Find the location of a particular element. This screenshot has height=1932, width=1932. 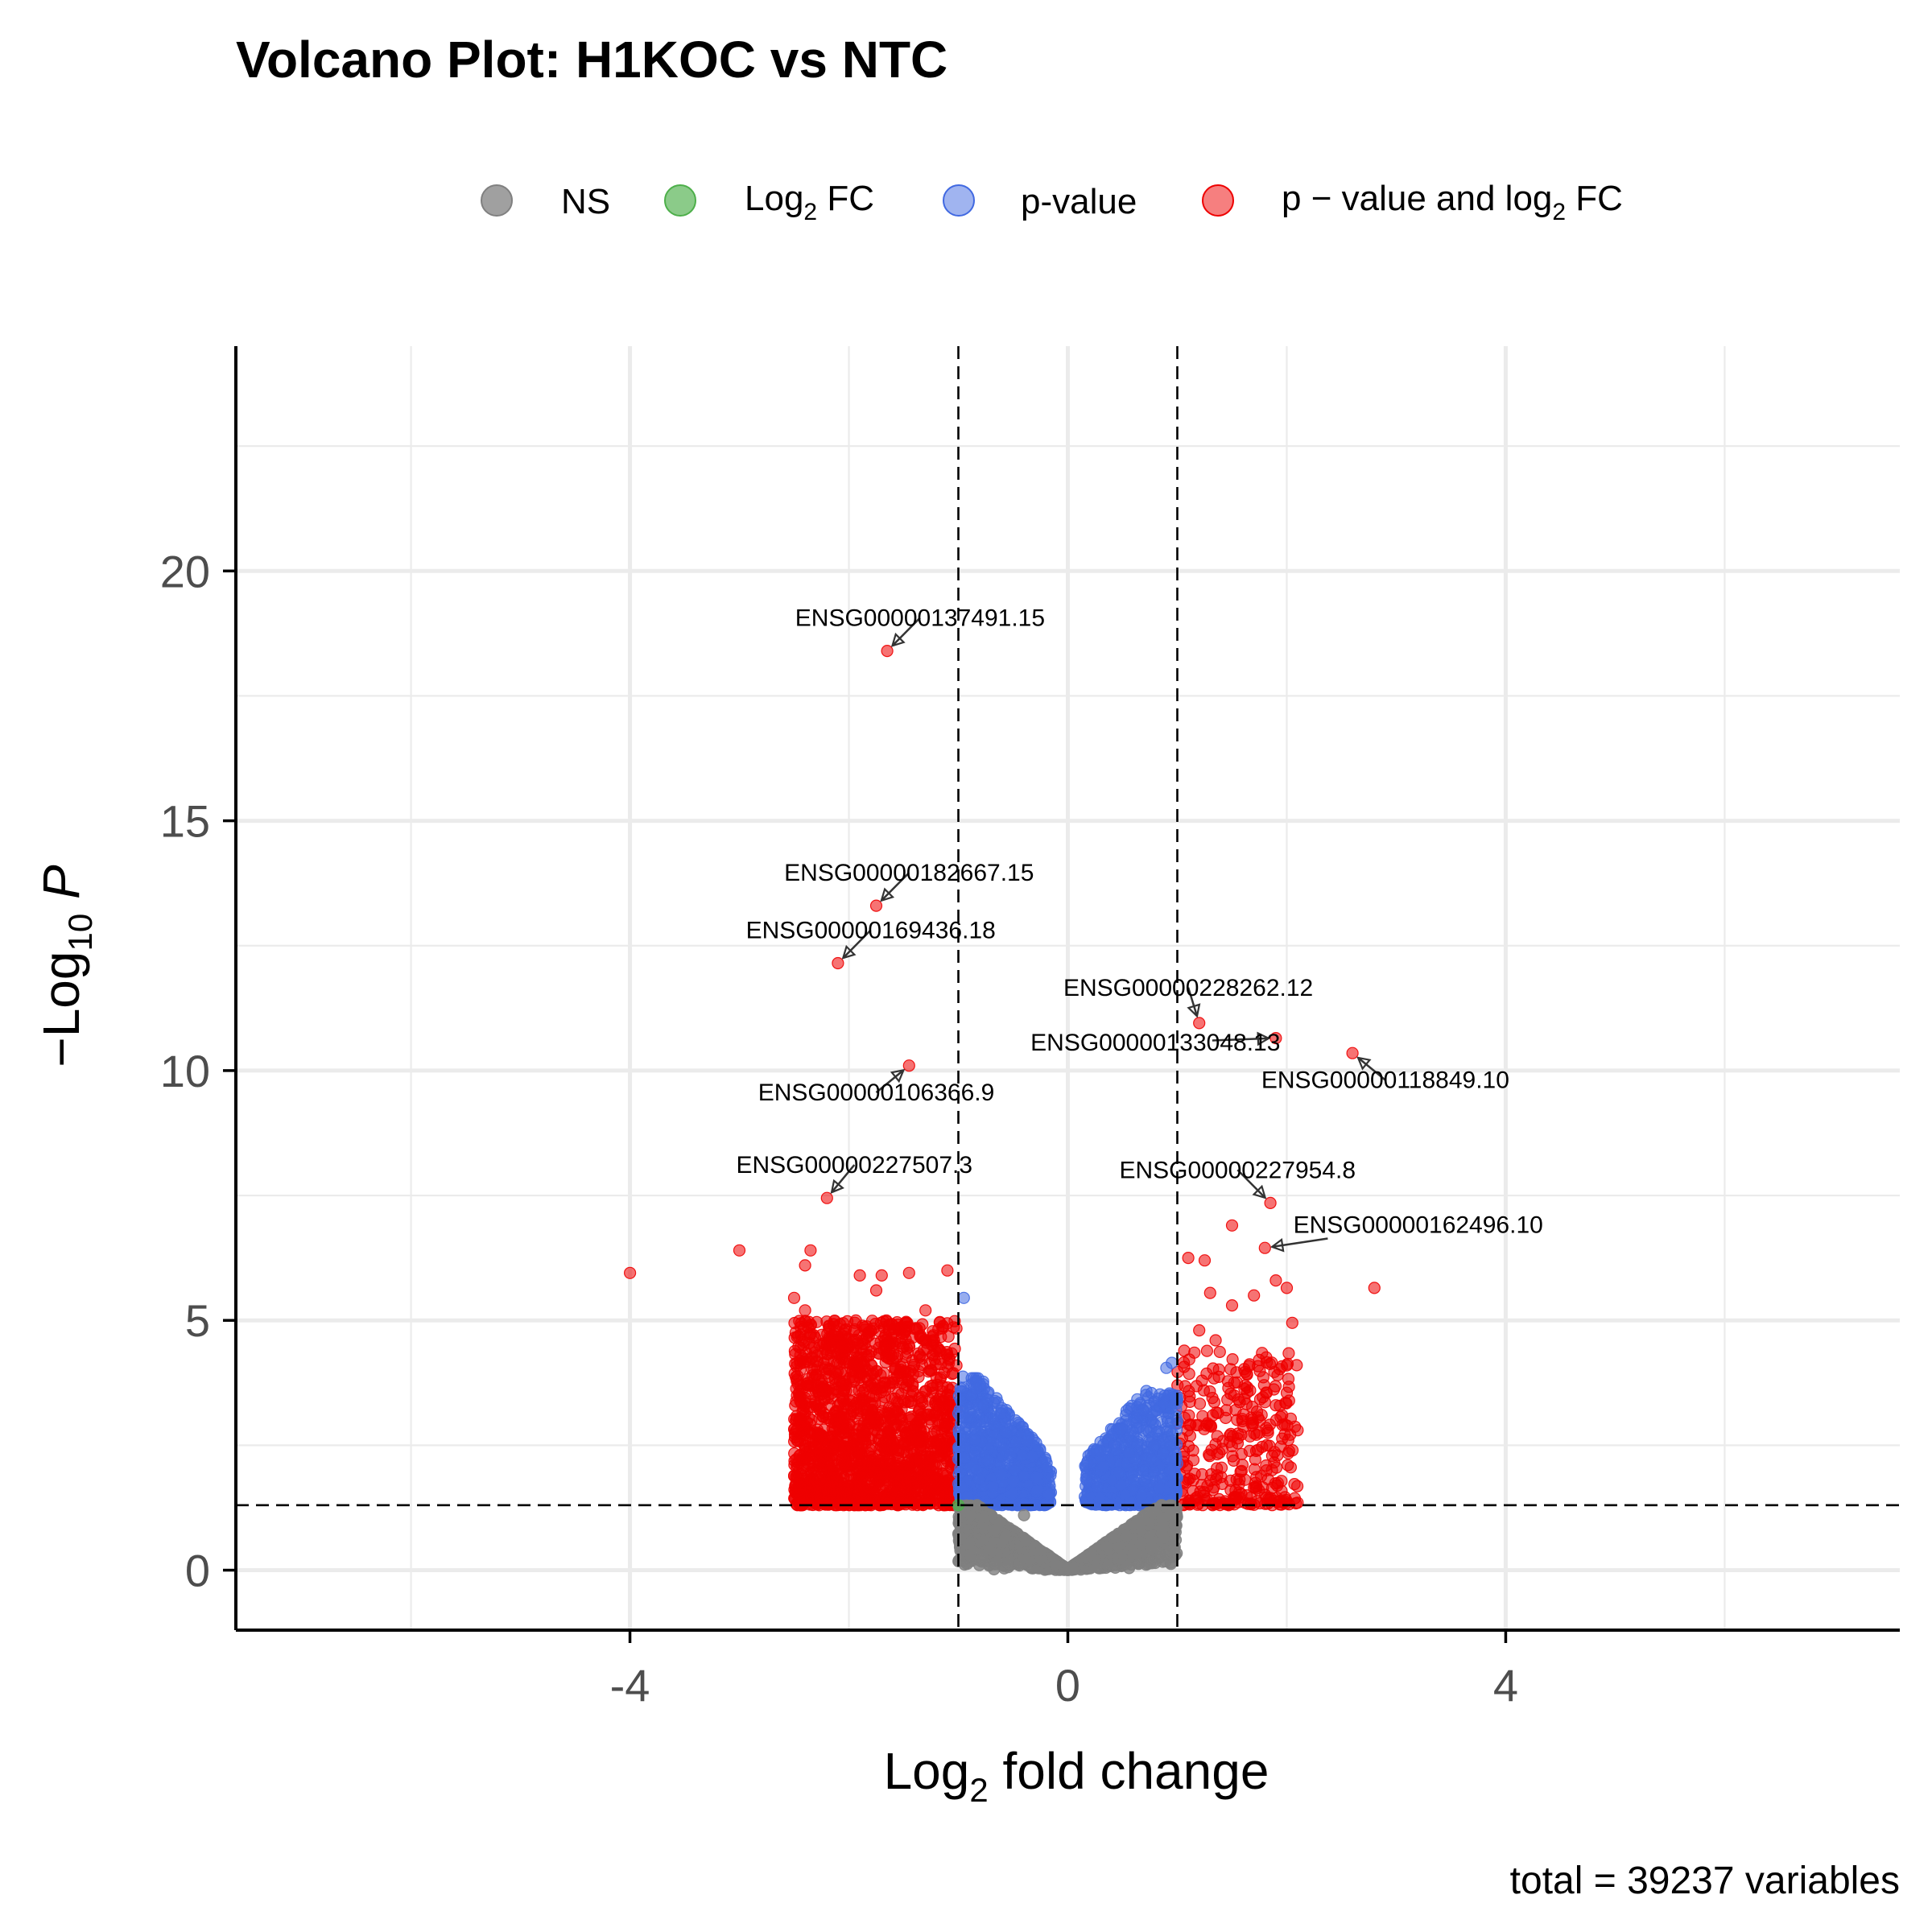

legend-label-p-value-and-log2-fc: p − value and log2 FC is located at coordinates (1452, 202).